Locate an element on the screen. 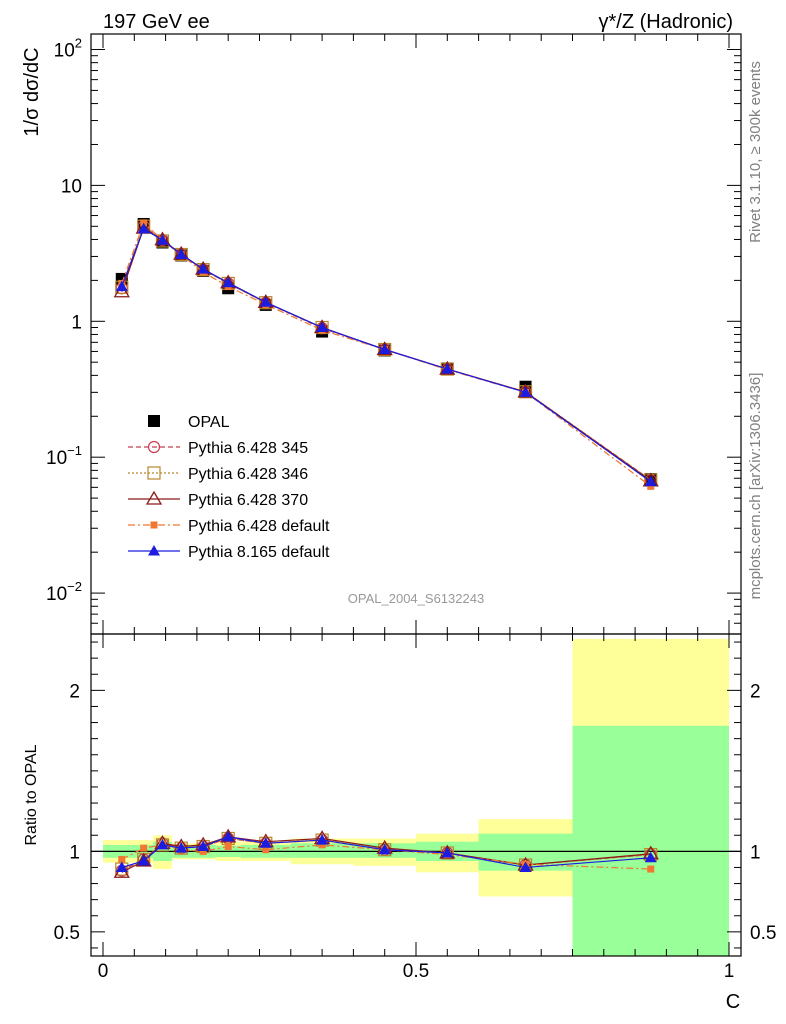  x-tick-label: 1 is located at coordinates (729, 971).